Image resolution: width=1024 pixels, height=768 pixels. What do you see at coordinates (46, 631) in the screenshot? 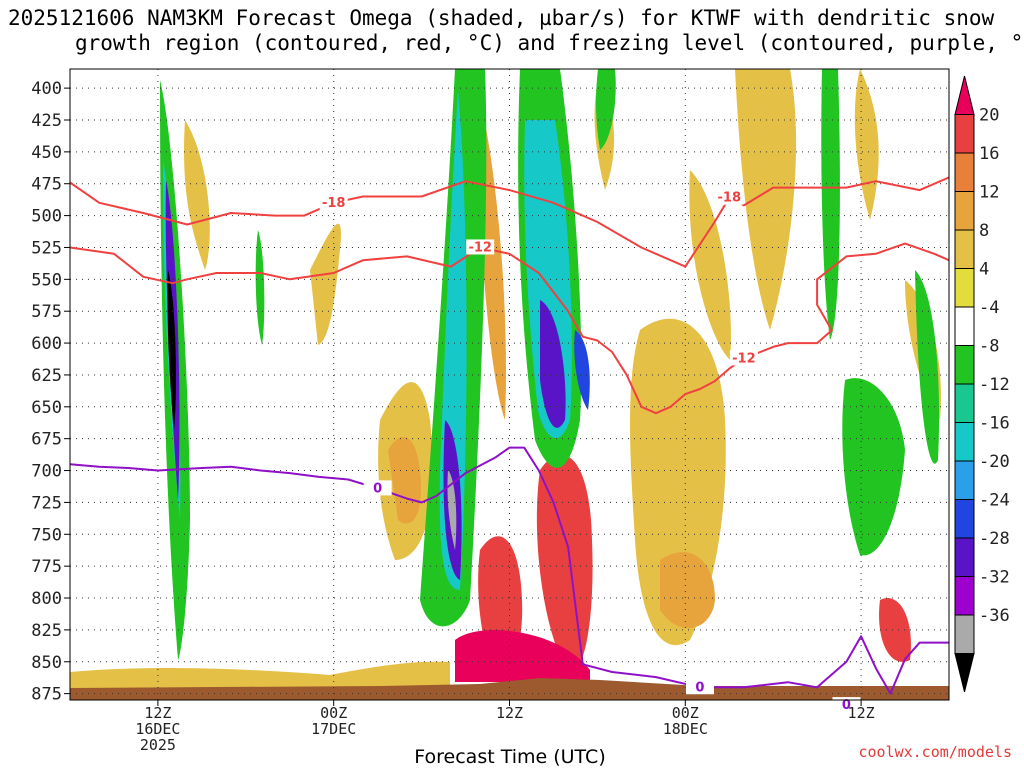
I see `y-tick-label: 825` at bounding box center [46, 631].